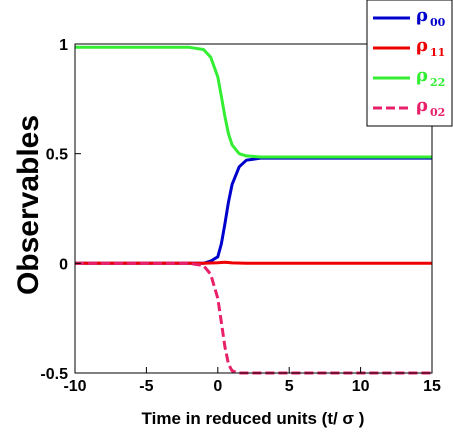 The image size is (453, 435). Describe the element at coordinates (289, 386) in the screenshot. I see `x-tick-label: 5` at that location.